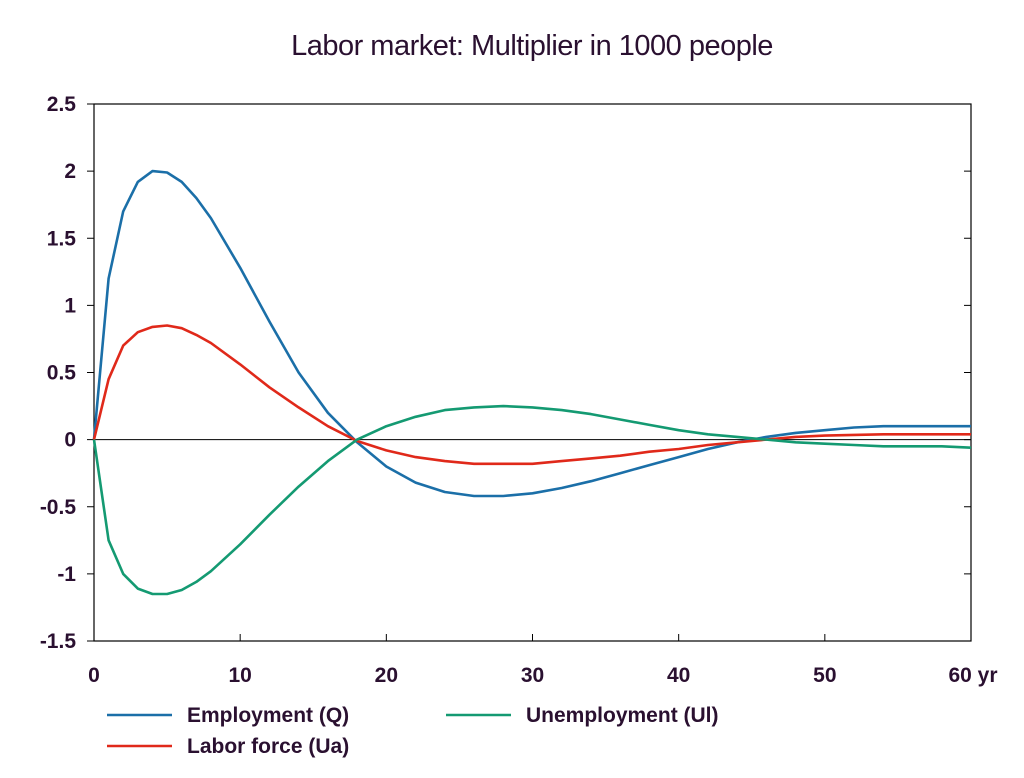 The height and width of the screenshot is (778, 1024). Describe the element at coordinates (70, 440) in the screenshot. I see `y-tick-label: 0` at that location.